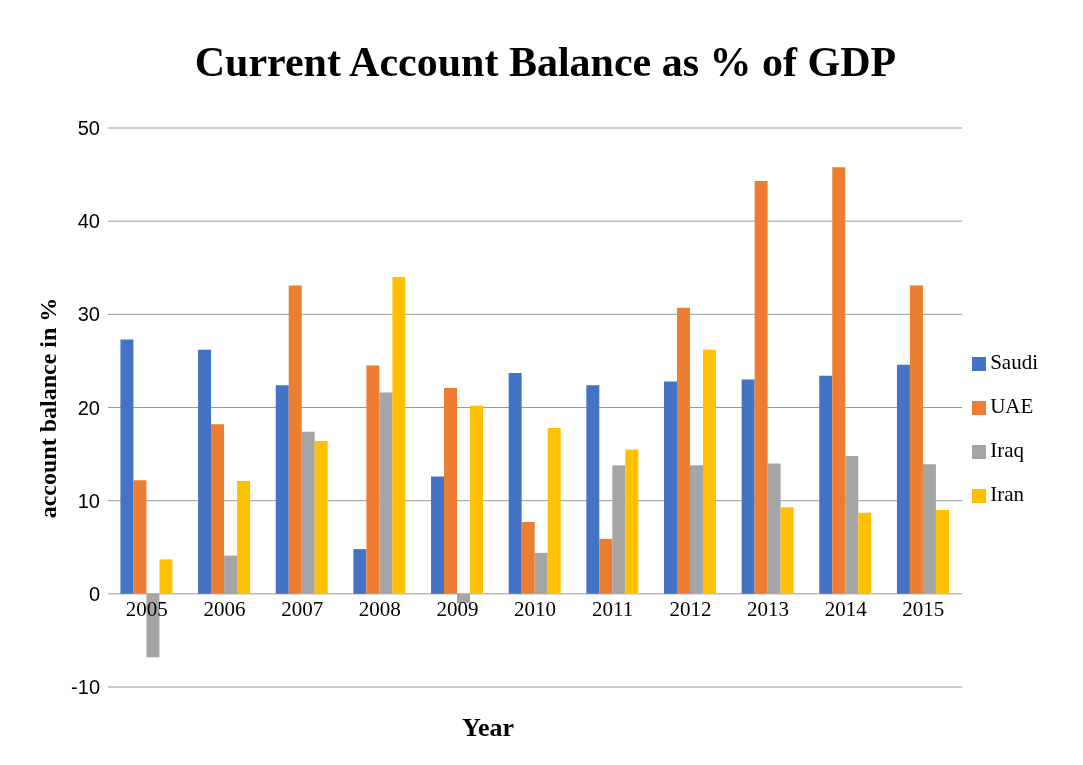  What do you see at coordinates (48, 407) in the screenshot?
I see `y-axis-title: account balance in %` at bounding box center [48, 407].